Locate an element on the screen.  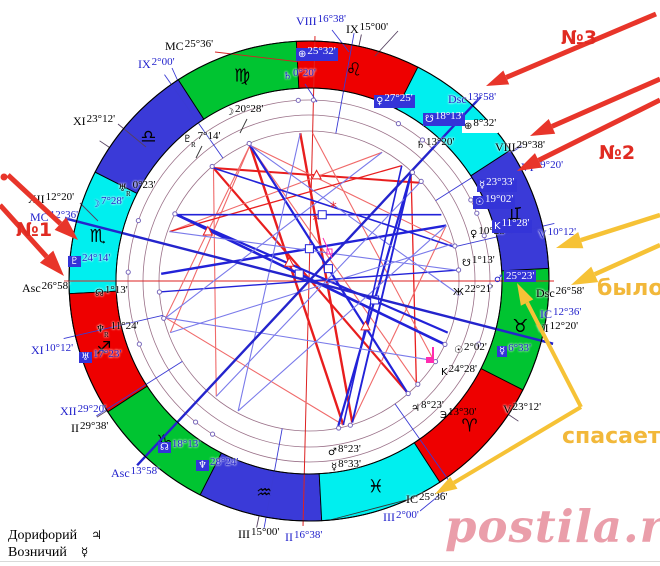
cusp-line-outer-viii is located at coordinates (345, 83).